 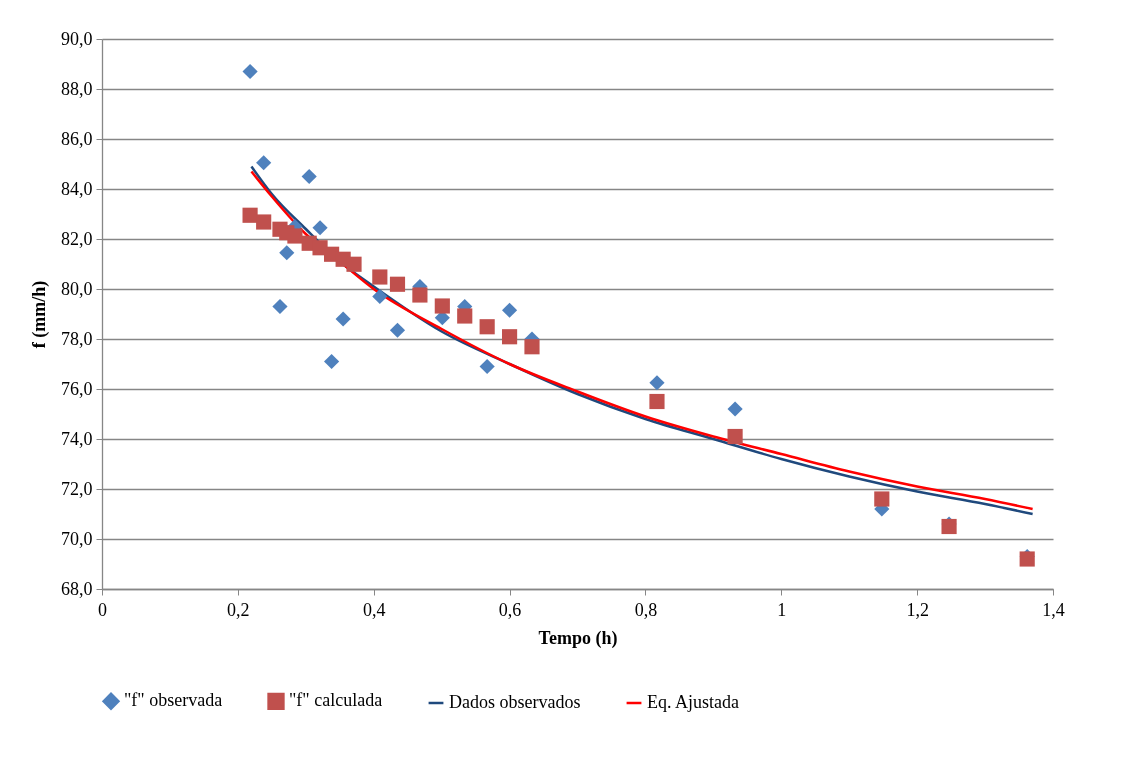 What do you see at coordinates (173, 700) in the screenshot?
I see `legend-label: "f" observada` at bounding box center [173, 700].